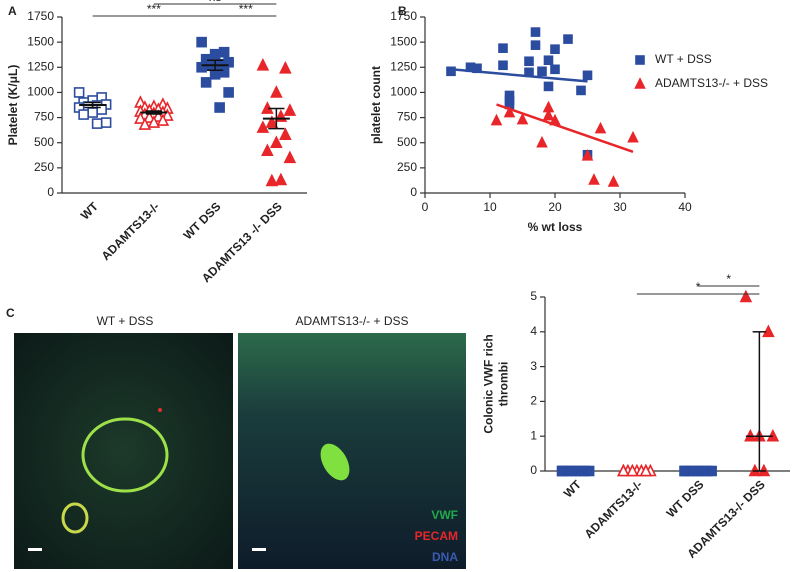  What do you see at coordinates (698, 287) in the screenshot?
I see `significance-label: *` at bounding box center [698, 287].